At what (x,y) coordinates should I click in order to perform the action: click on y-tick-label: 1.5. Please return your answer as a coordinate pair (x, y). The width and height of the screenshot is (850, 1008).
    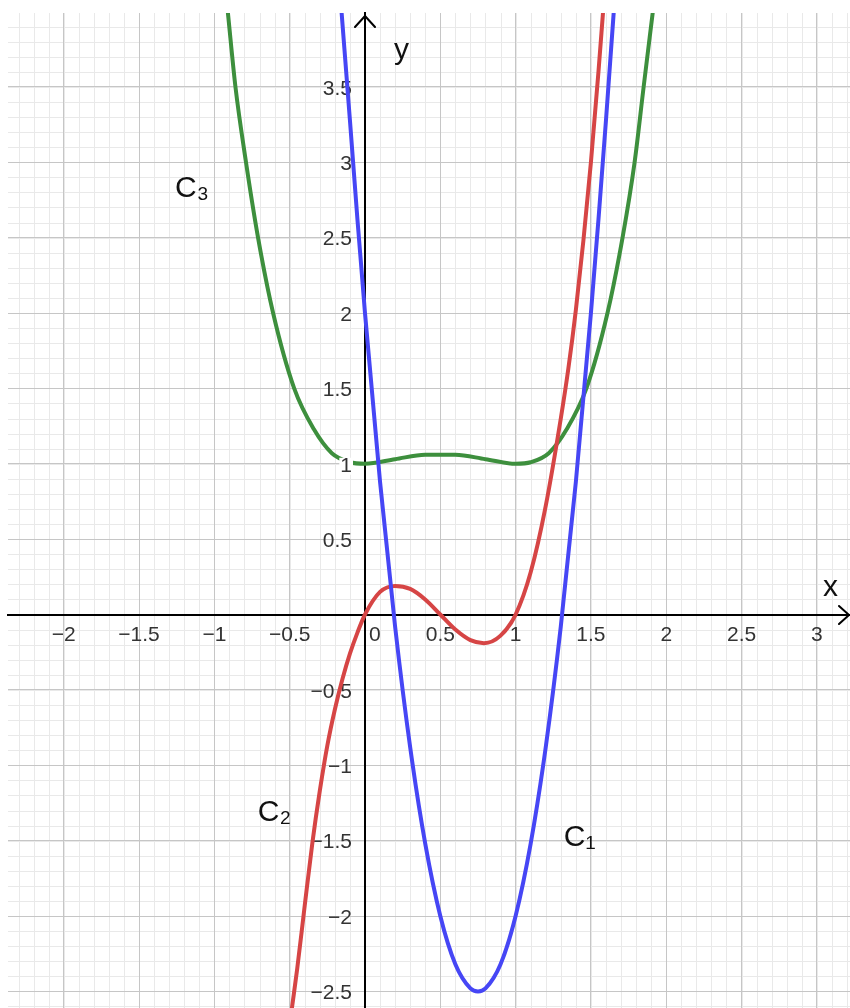
    Looking at the image, I should click on (337, 389).